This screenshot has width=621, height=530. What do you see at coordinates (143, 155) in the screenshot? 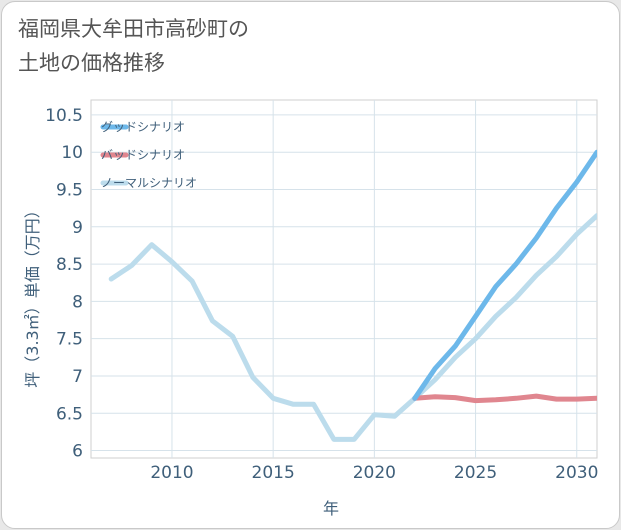
I see `legend-label: バッドシナリオ` at bounding box center [143, 155].